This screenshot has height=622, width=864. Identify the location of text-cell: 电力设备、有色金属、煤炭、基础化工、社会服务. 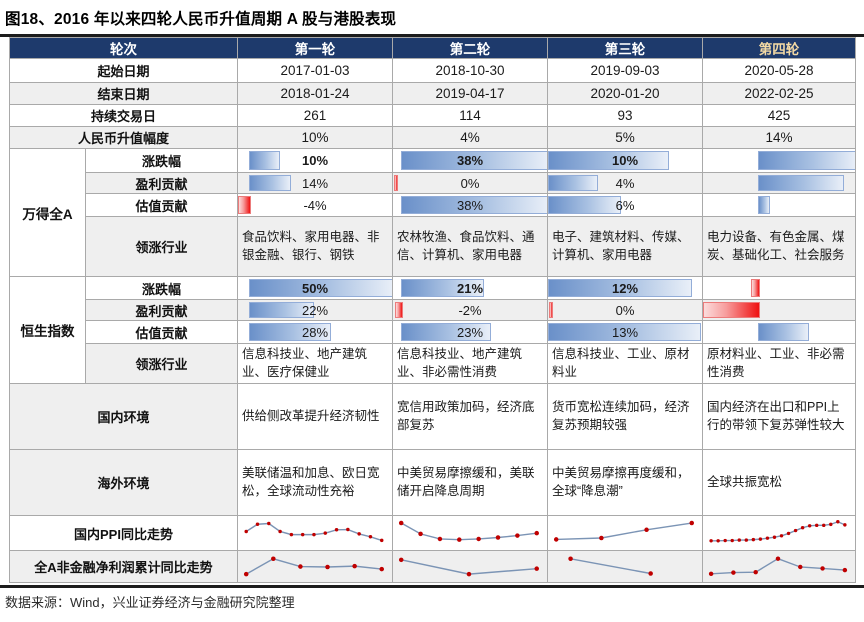
(779, 246).